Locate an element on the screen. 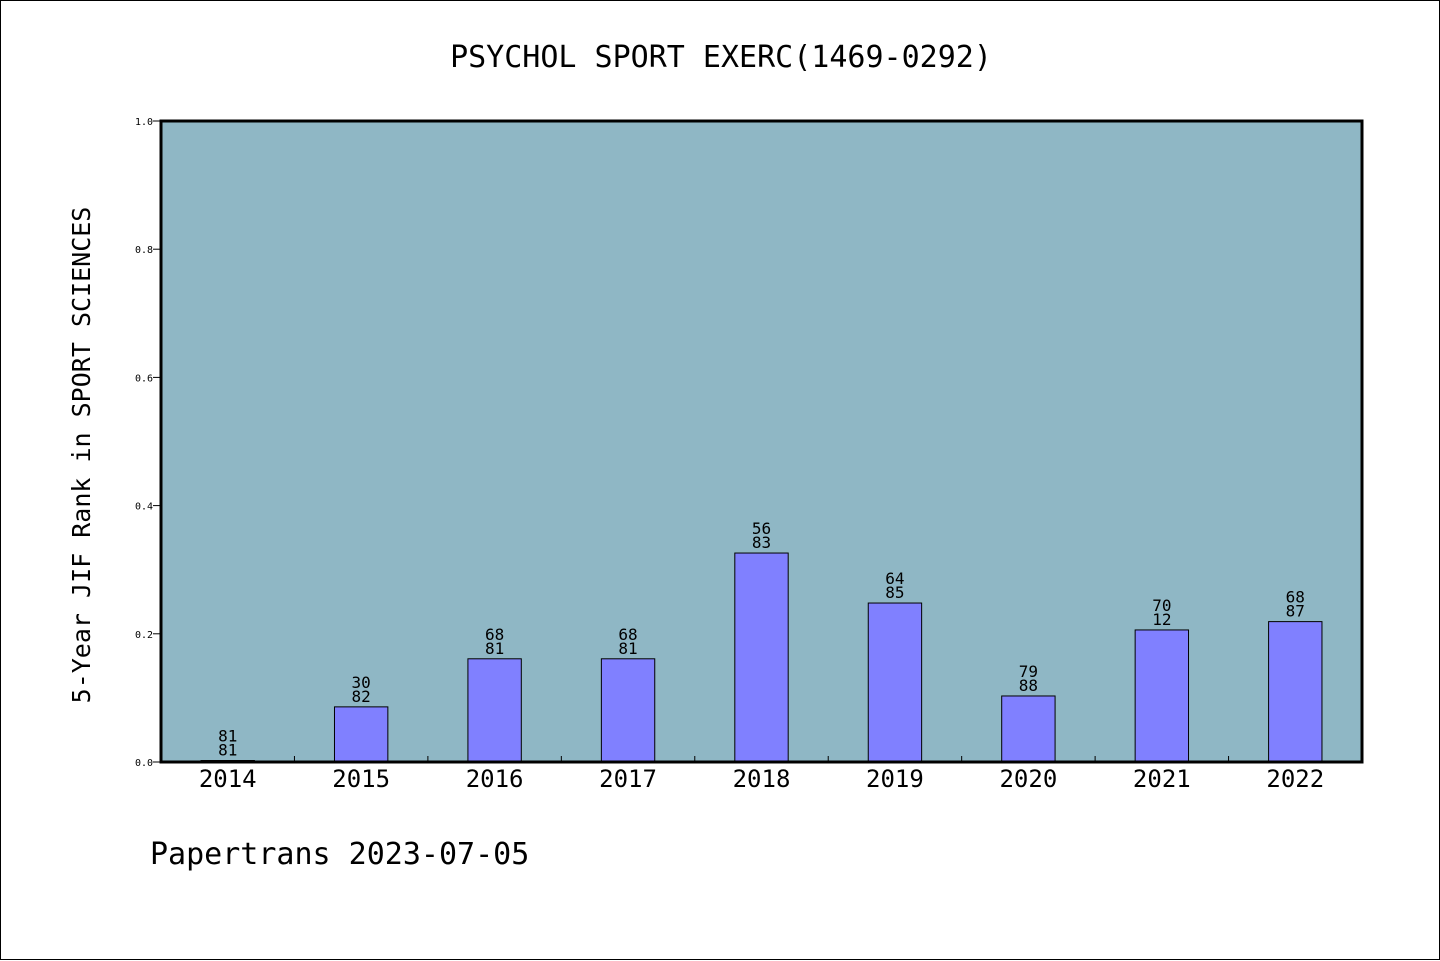  bar-label-bottom-2017: 81 is located at coordinates (627, 648).